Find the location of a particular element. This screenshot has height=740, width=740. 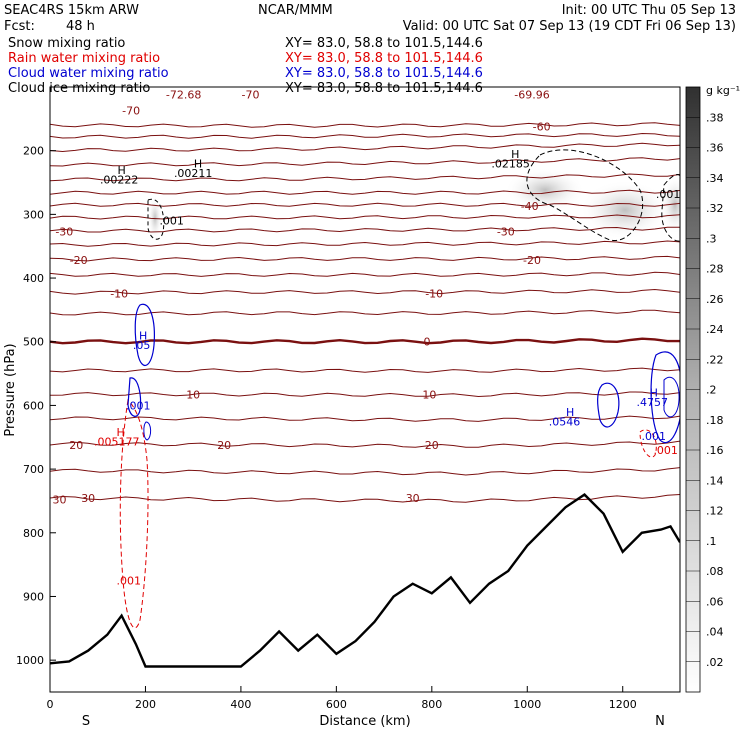

x-tick-label-1000: 1000 is located at coordinates (527, 704).